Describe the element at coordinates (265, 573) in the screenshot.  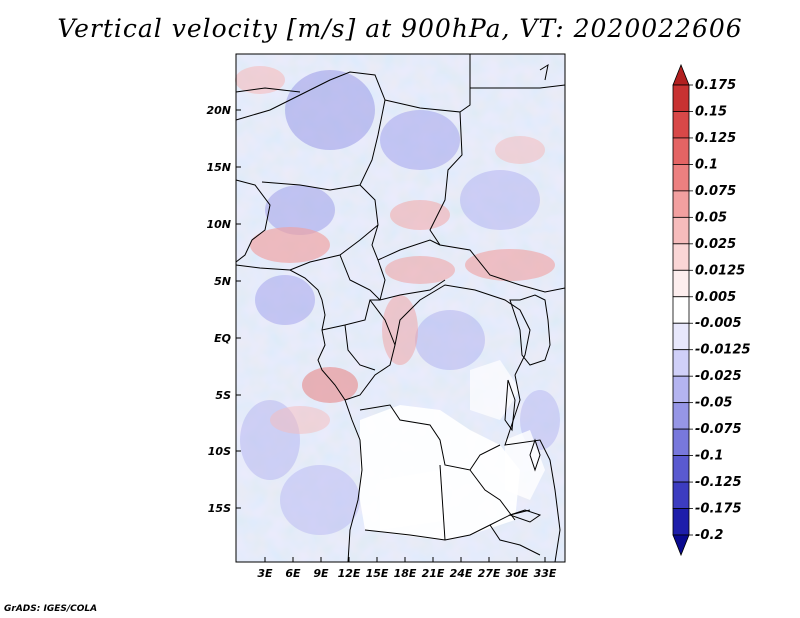
I see `lon-label: 3E` at that location.